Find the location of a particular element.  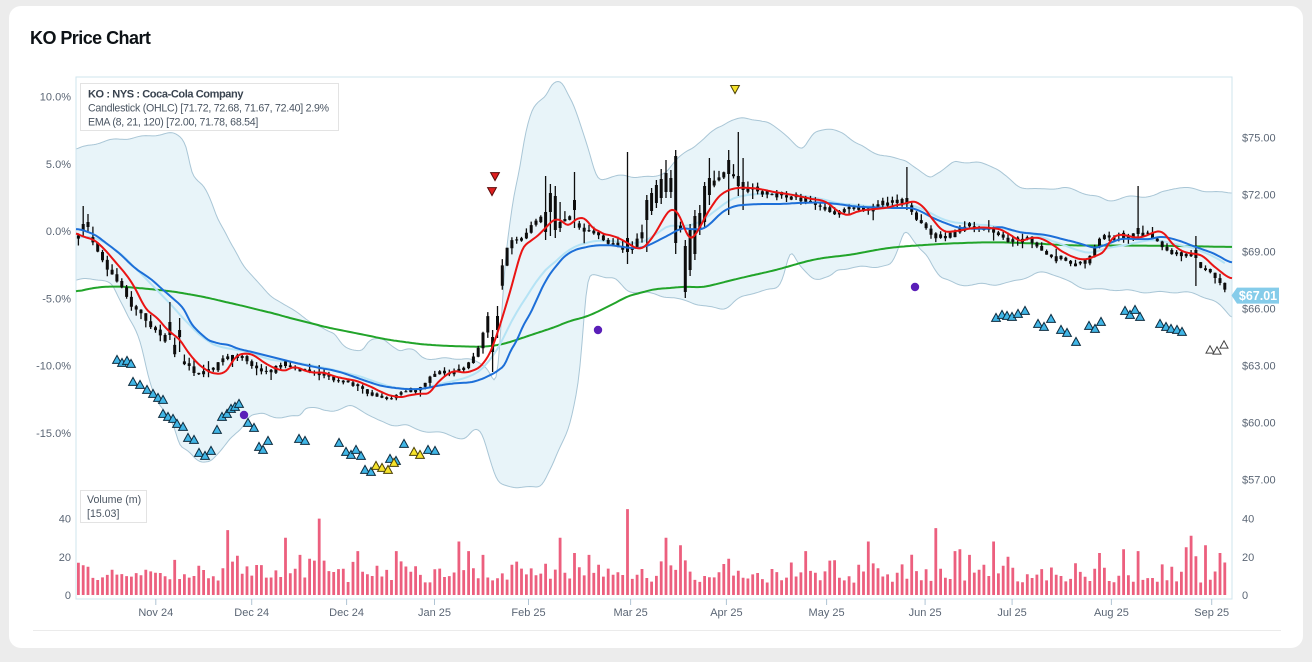

svg-text: 5.0% is located at coordinates (58, 165).